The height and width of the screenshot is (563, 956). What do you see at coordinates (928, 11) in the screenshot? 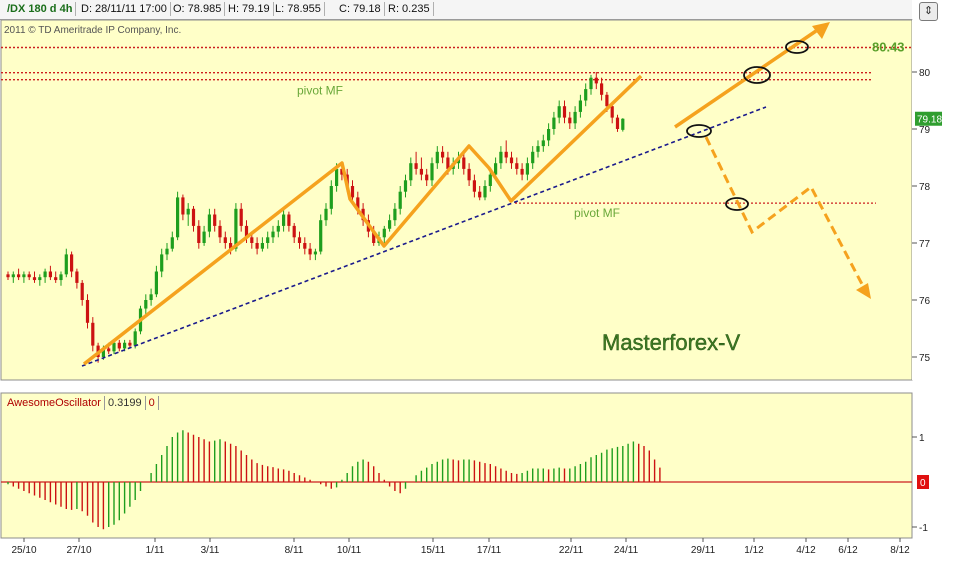
I see `chart-scroll-button: ⇕` at bounding box center [928, 11].